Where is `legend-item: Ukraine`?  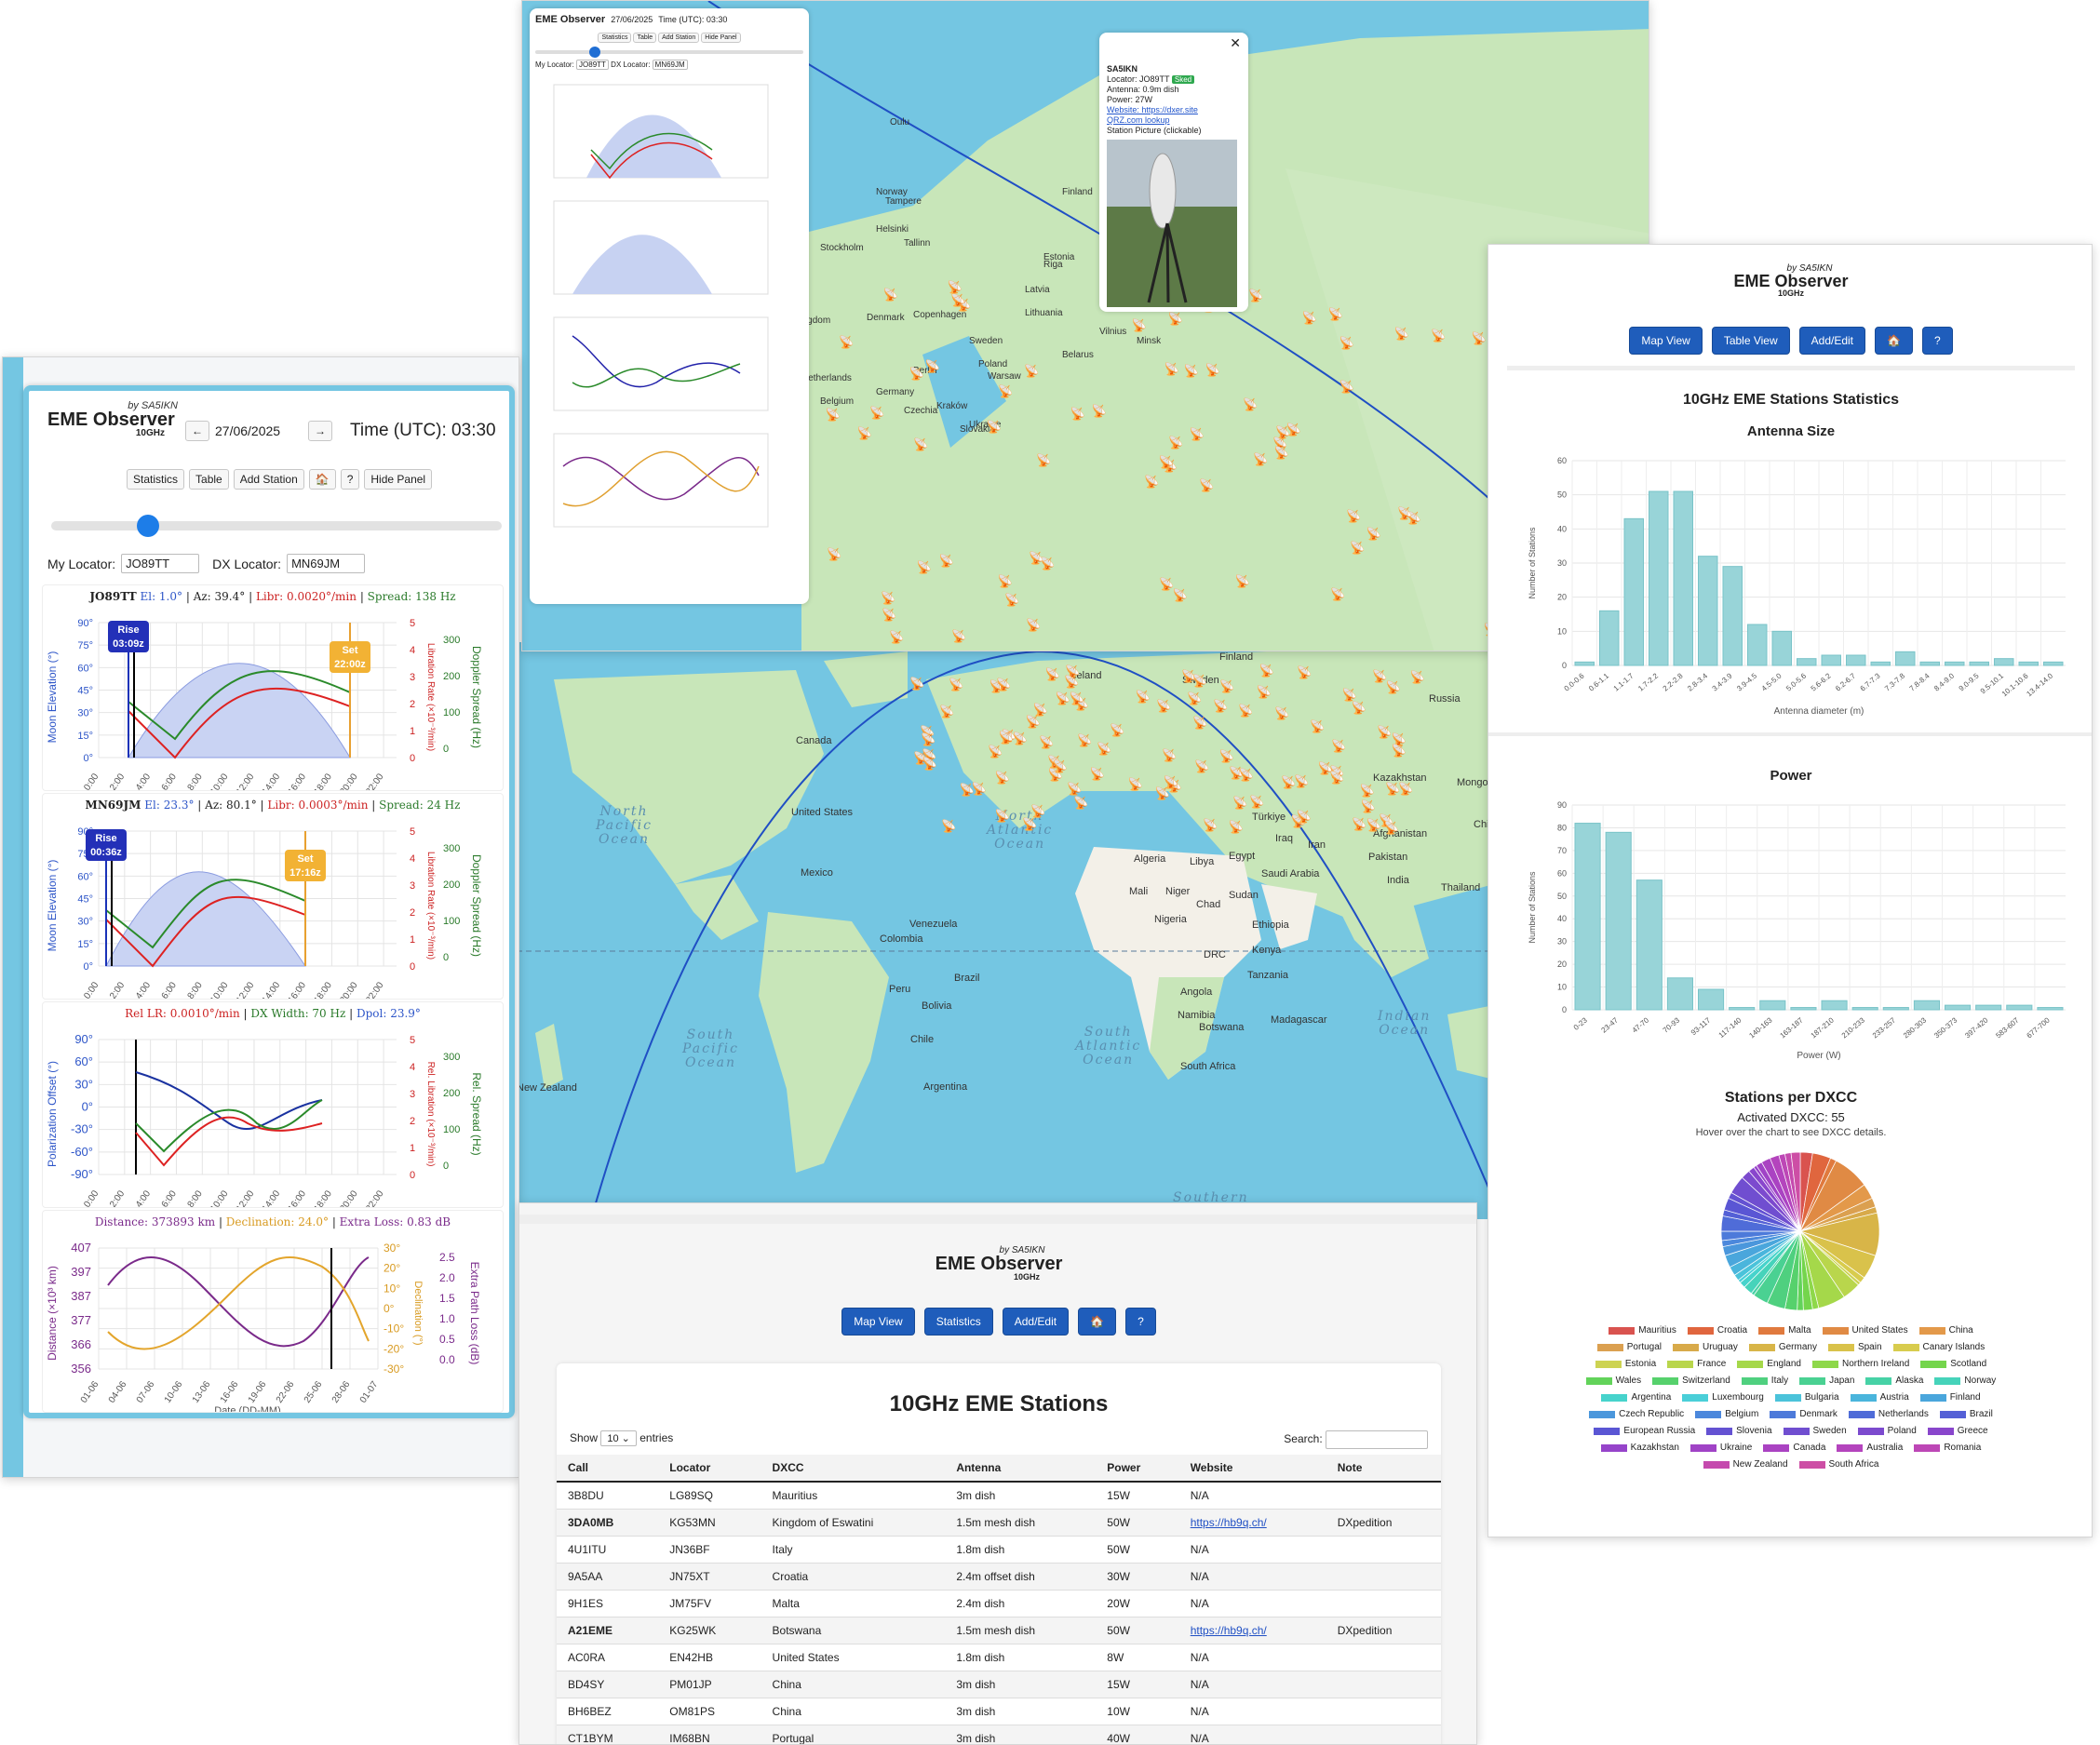 legend-item: Ukraine is located at coordinates (1720, 1449).